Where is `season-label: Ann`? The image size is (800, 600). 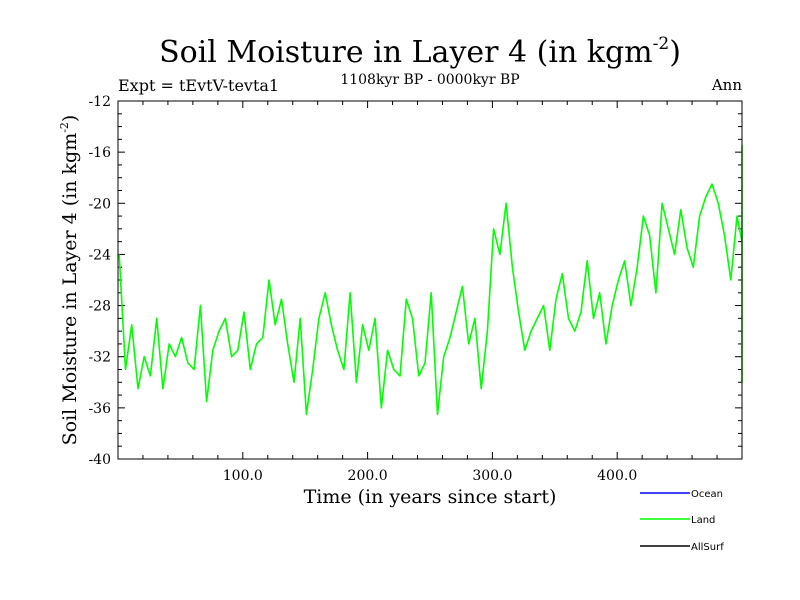 season-label: Ann is located at coordinates (726, 85).